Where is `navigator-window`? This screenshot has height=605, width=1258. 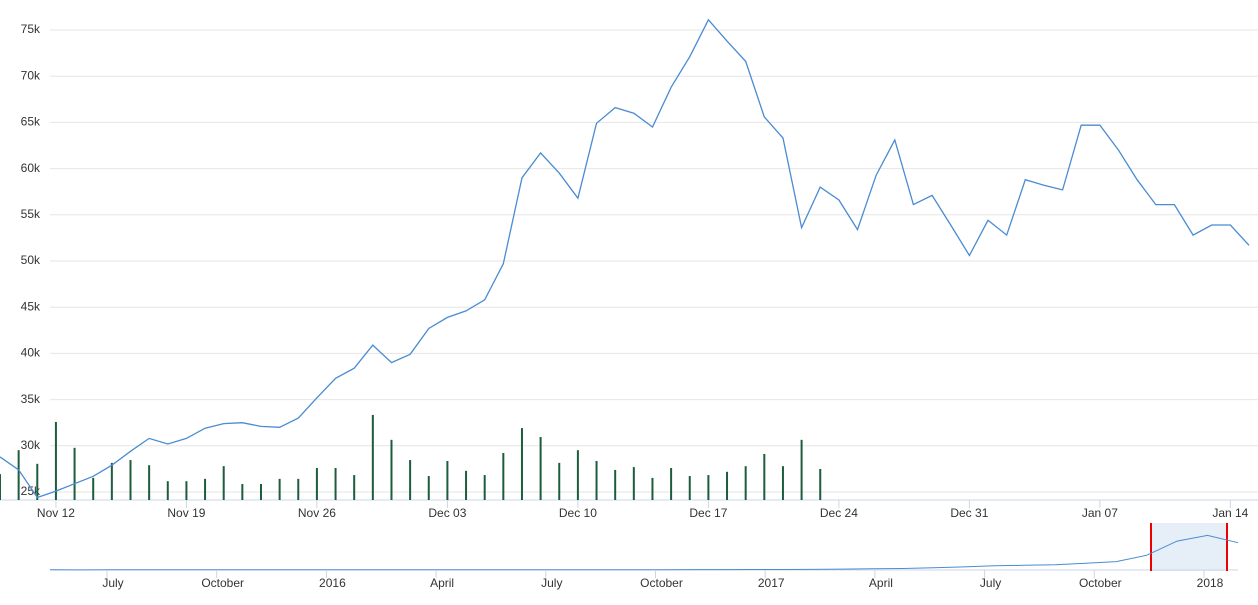
navigator-window is located at coordinates (1189, 547).